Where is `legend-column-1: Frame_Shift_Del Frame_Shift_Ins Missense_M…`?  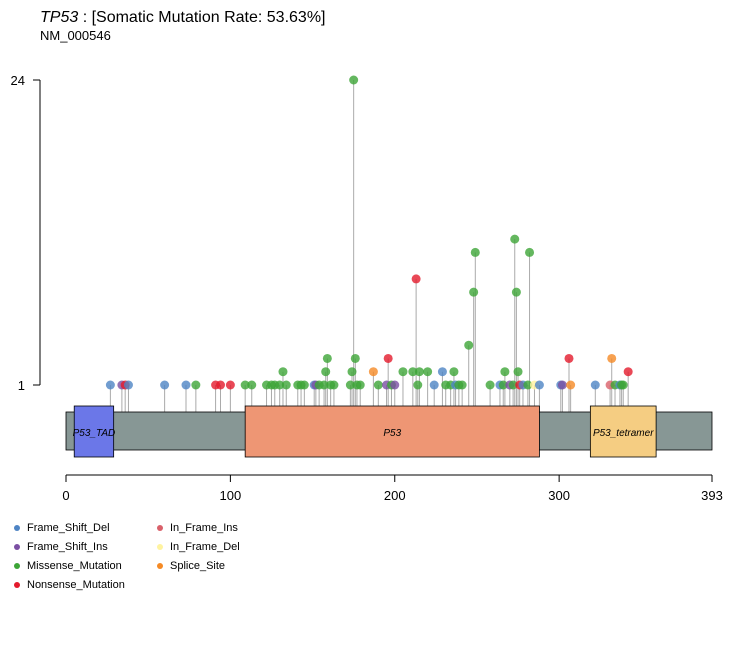 legend-column-1: Frame_Shift_Del Frame_Shift_Ins Missense_M… is located at coordinates (69, 556).